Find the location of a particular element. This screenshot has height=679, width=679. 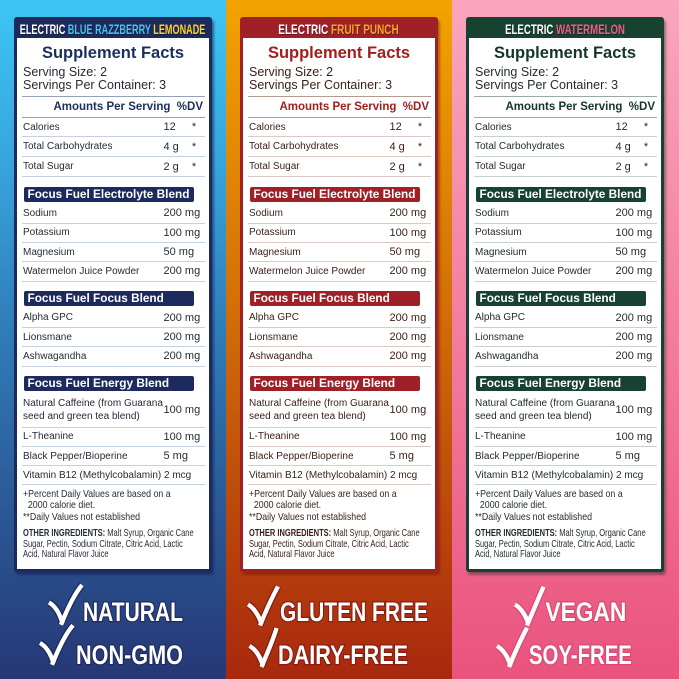

svg-text: VEGAN is located at coordinates (585, 612).